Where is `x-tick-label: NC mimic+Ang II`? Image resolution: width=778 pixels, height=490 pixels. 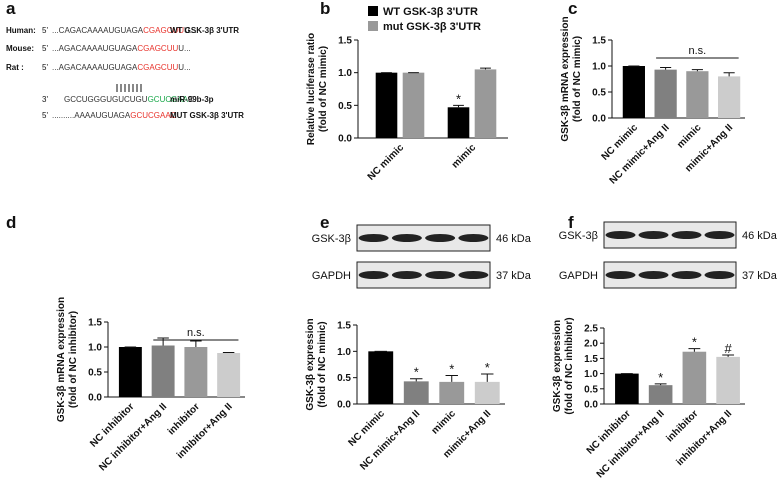
x-tick-label: NC mimic+Ang II is located at coordinates (390, 440).